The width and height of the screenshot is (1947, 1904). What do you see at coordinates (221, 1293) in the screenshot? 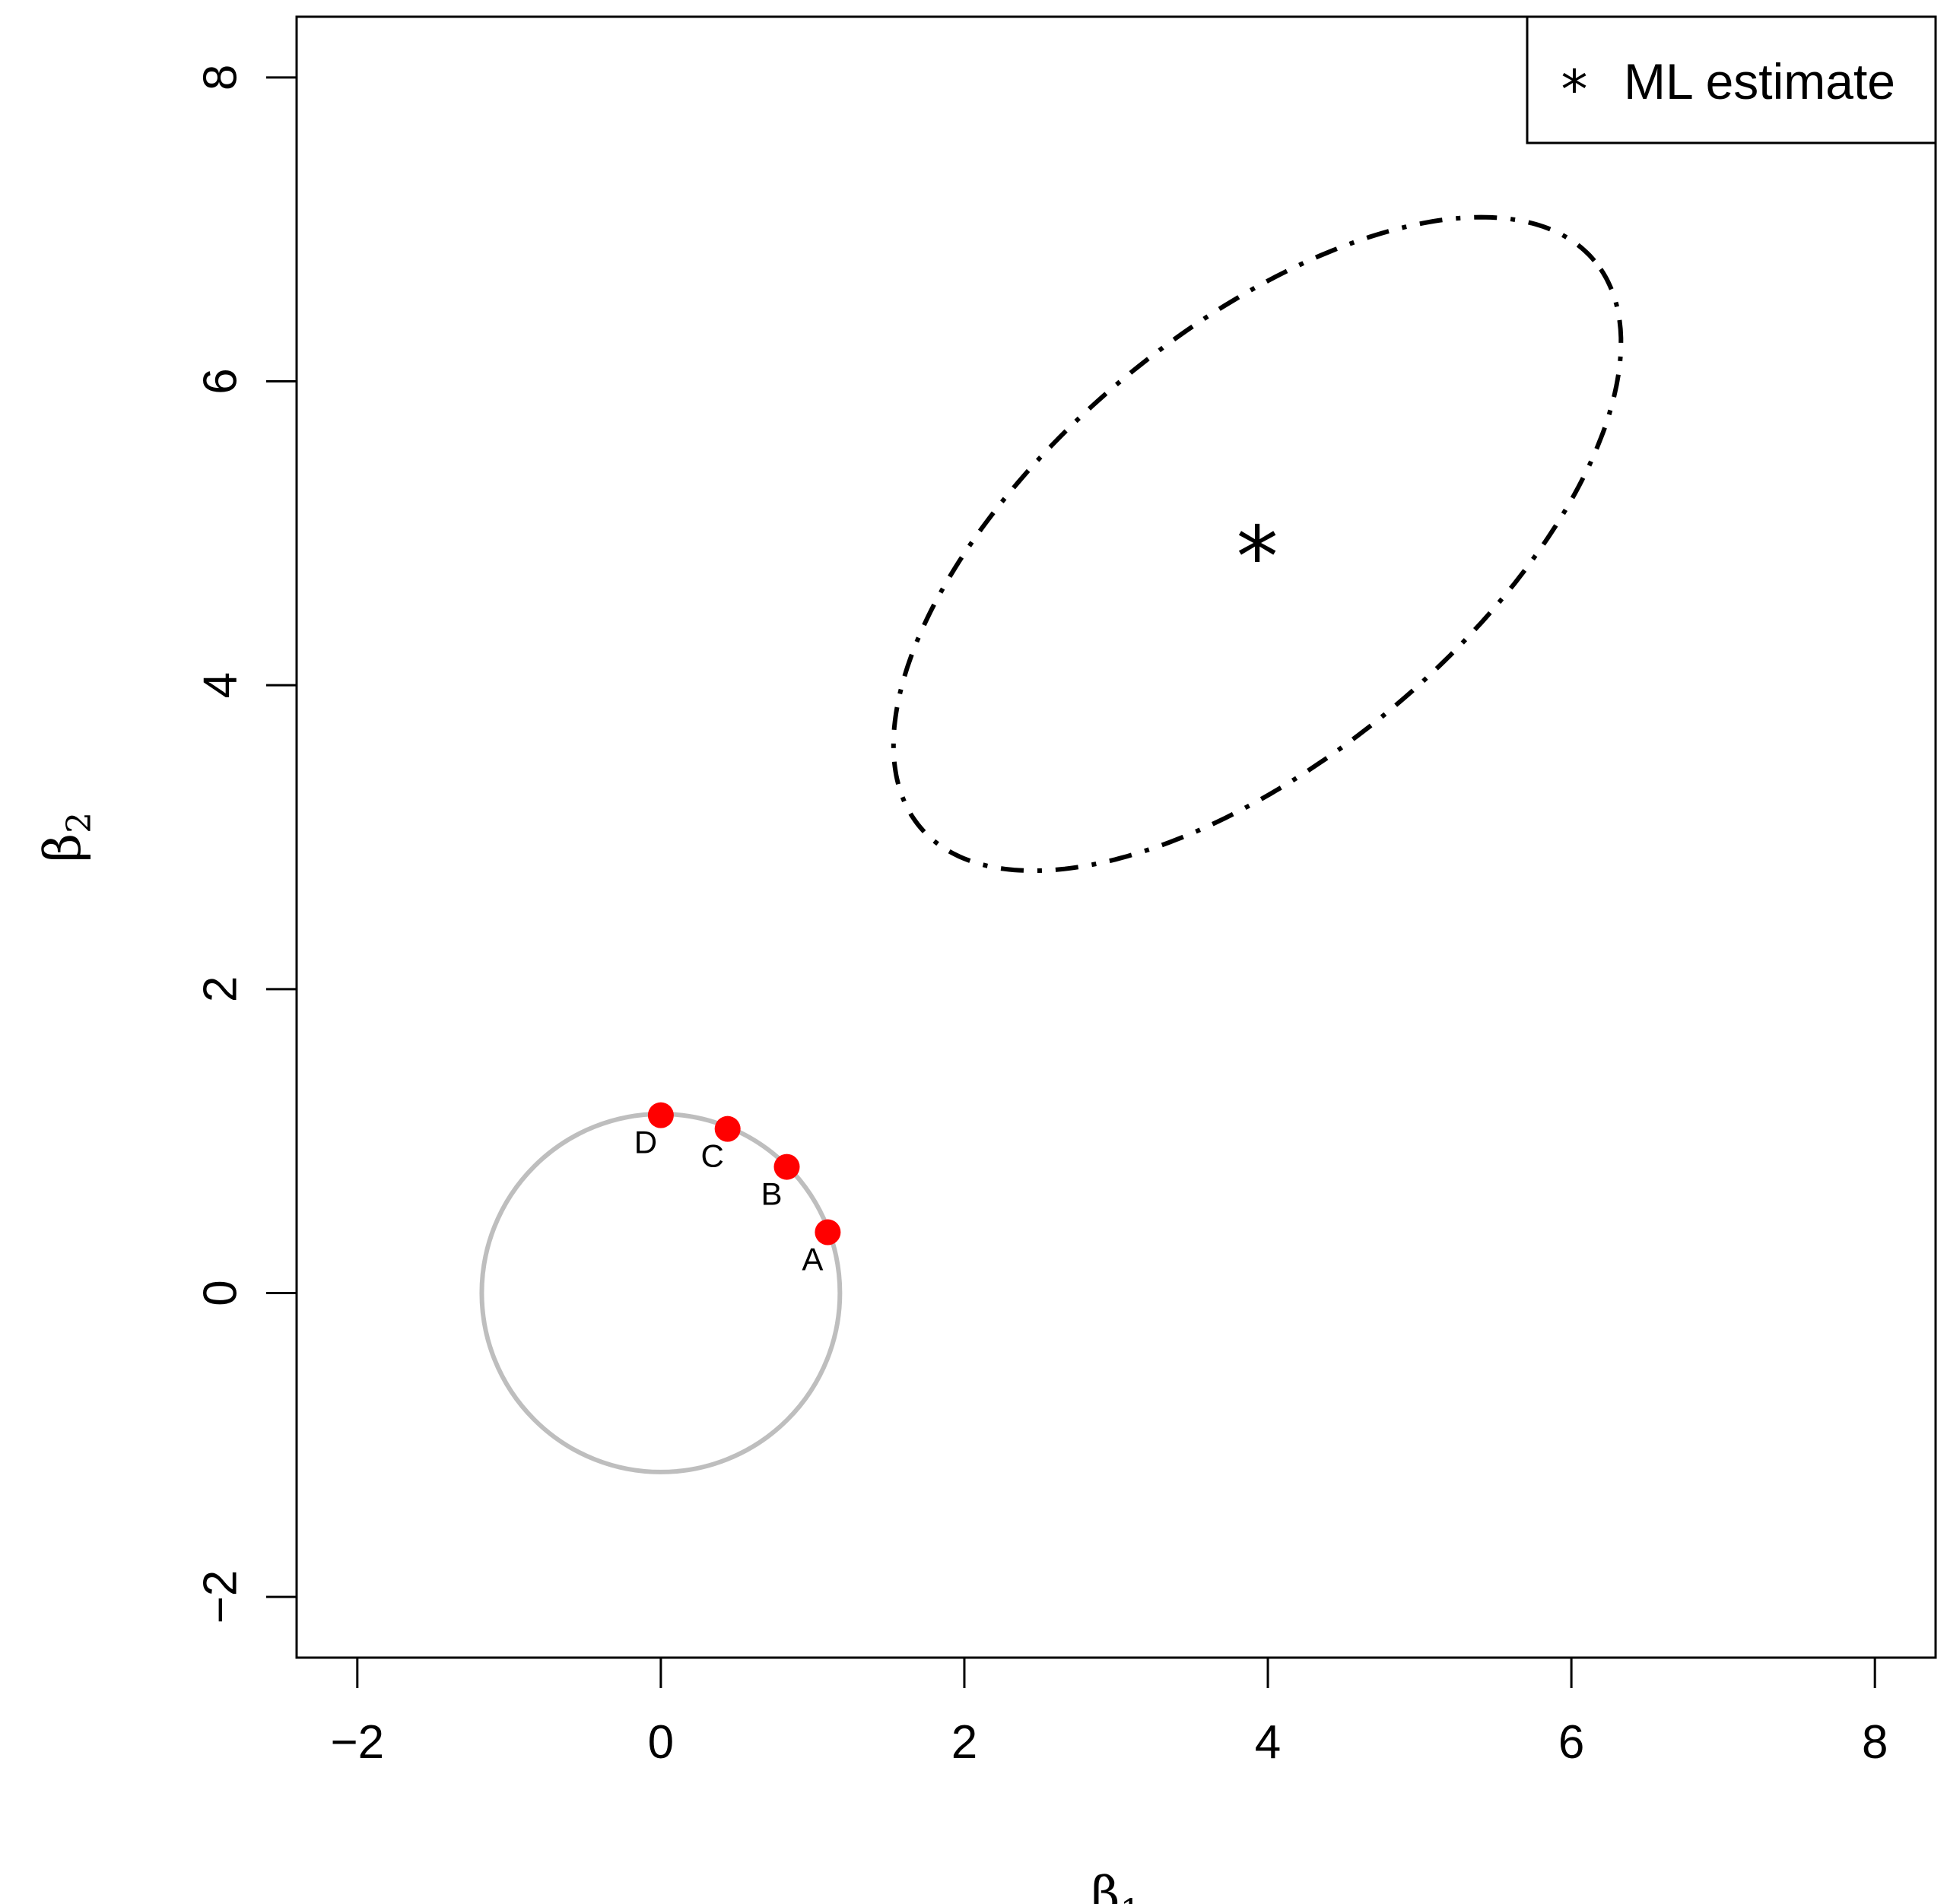
I see `y-tick-label: 0` at bounding box center [221, 1293].